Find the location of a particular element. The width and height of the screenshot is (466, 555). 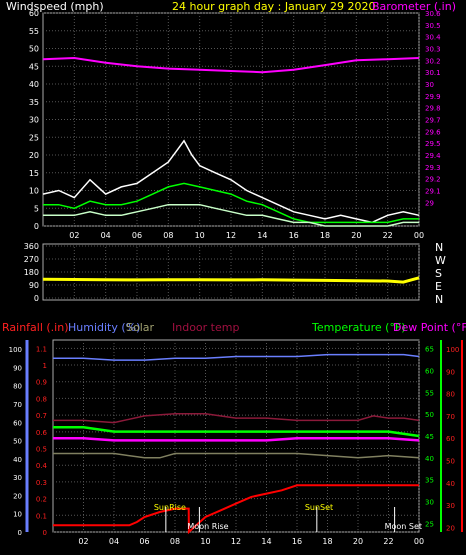

middle-grid is located at coordinates (231, 272).